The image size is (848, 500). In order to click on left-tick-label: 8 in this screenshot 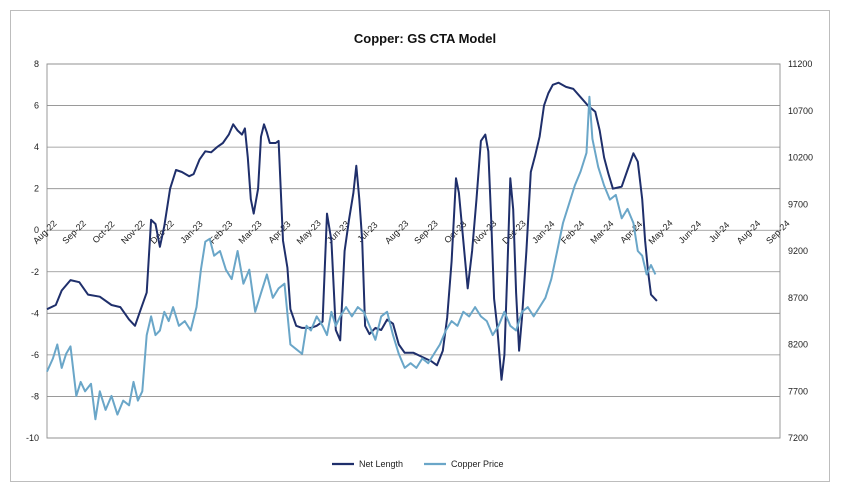, I will do `click(36, 64)`.